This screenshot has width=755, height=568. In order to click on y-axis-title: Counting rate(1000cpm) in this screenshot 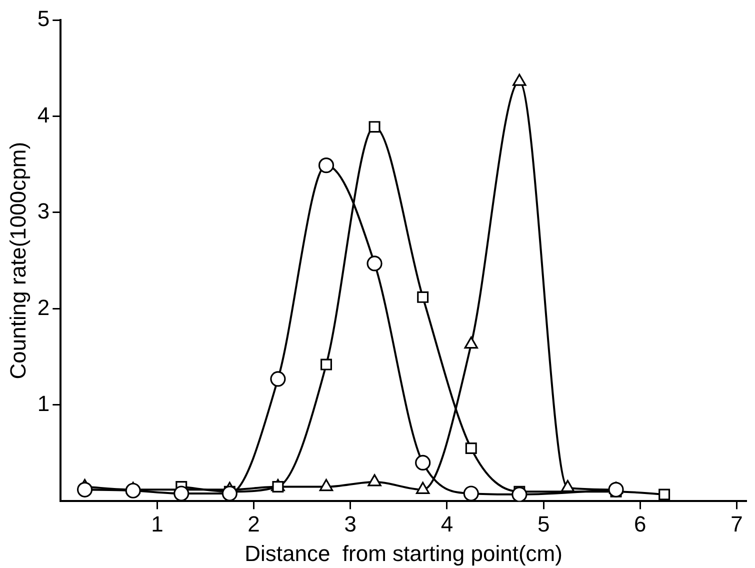, I will do `click(17, 261)`.